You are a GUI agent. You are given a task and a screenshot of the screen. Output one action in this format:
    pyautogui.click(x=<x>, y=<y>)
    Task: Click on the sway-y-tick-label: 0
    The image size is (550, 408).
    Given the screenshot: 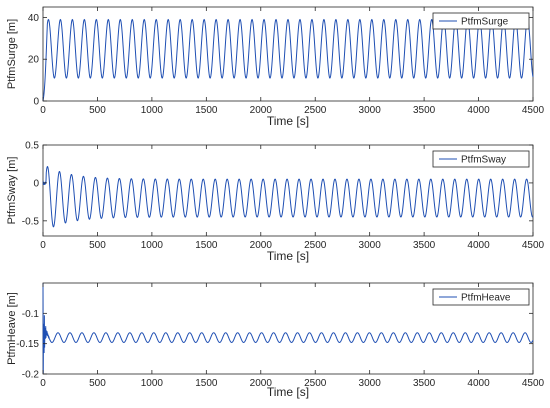 What is the action you would take?
    pyautogui.click(x=36, y=183)
    